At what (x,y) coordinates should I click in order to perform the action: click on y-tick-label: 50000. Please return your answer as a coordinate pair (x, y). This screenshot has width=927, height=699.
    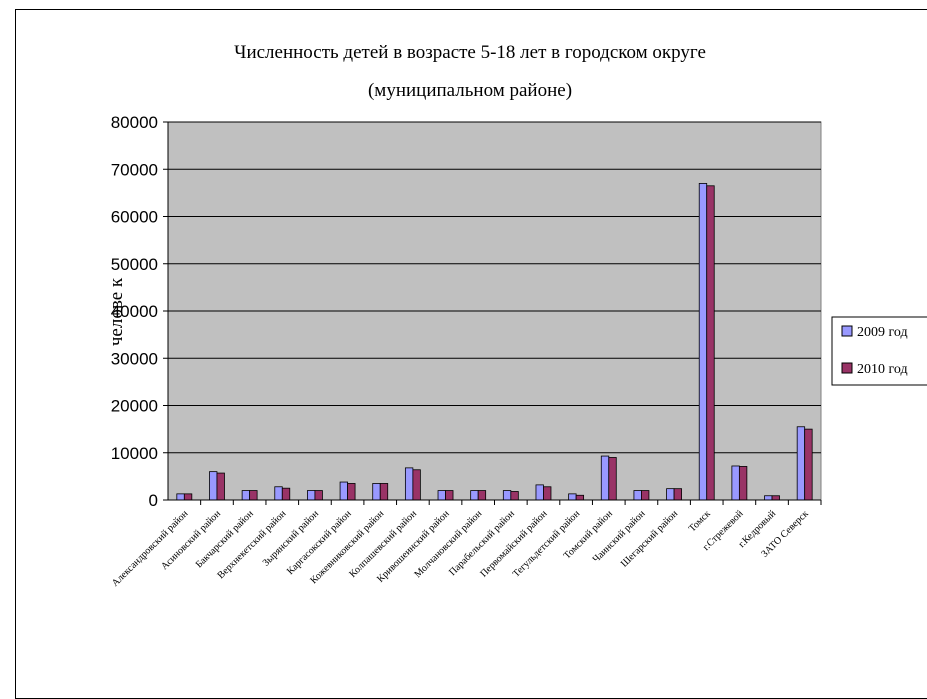
    Looking at the image, I should click on (134, 264).